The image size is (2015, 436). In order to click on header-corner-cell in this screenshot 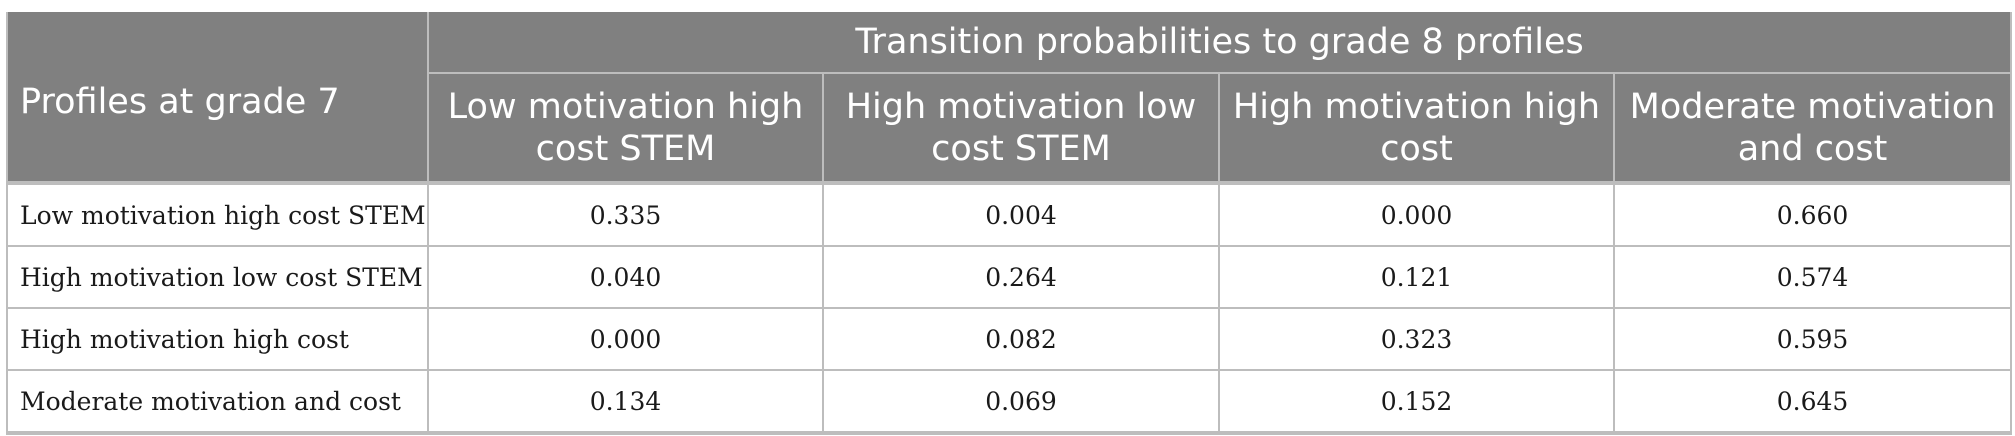, I will do `click(217, 42)`.